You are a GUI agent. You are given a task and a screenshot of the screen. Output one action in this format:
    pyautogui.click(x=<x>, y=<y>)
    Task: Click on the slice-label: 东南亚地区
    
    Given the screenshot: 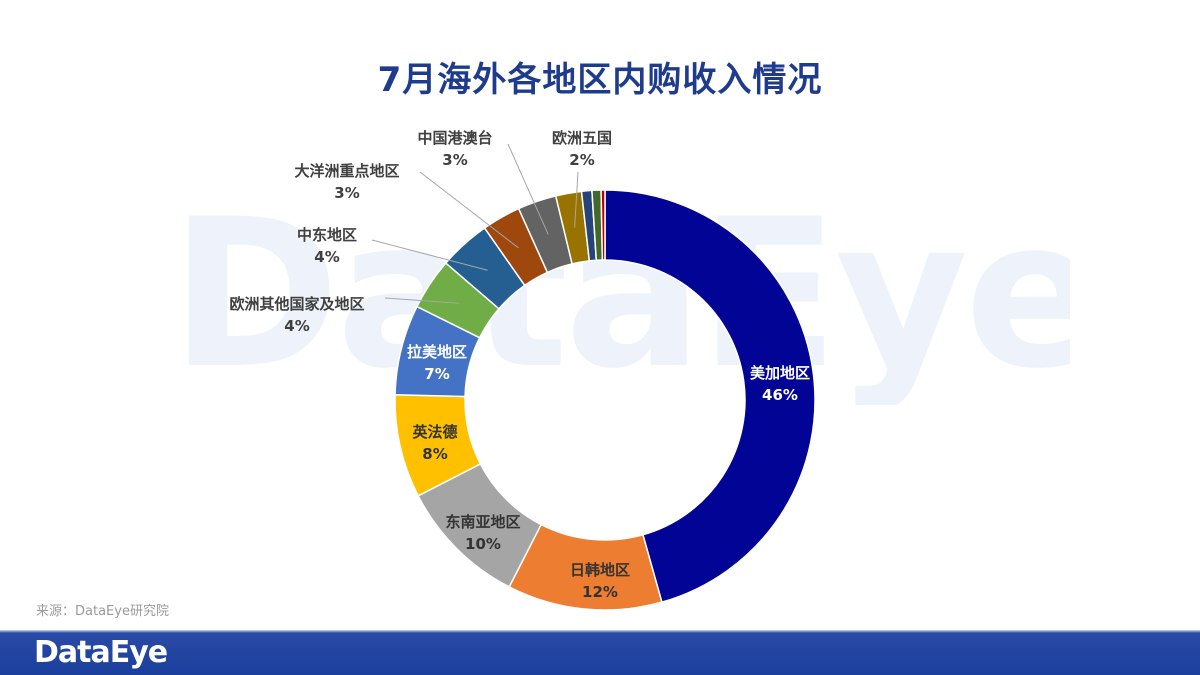 What is the action you would take?
    pyautogui.click(x=482, y=522)
    